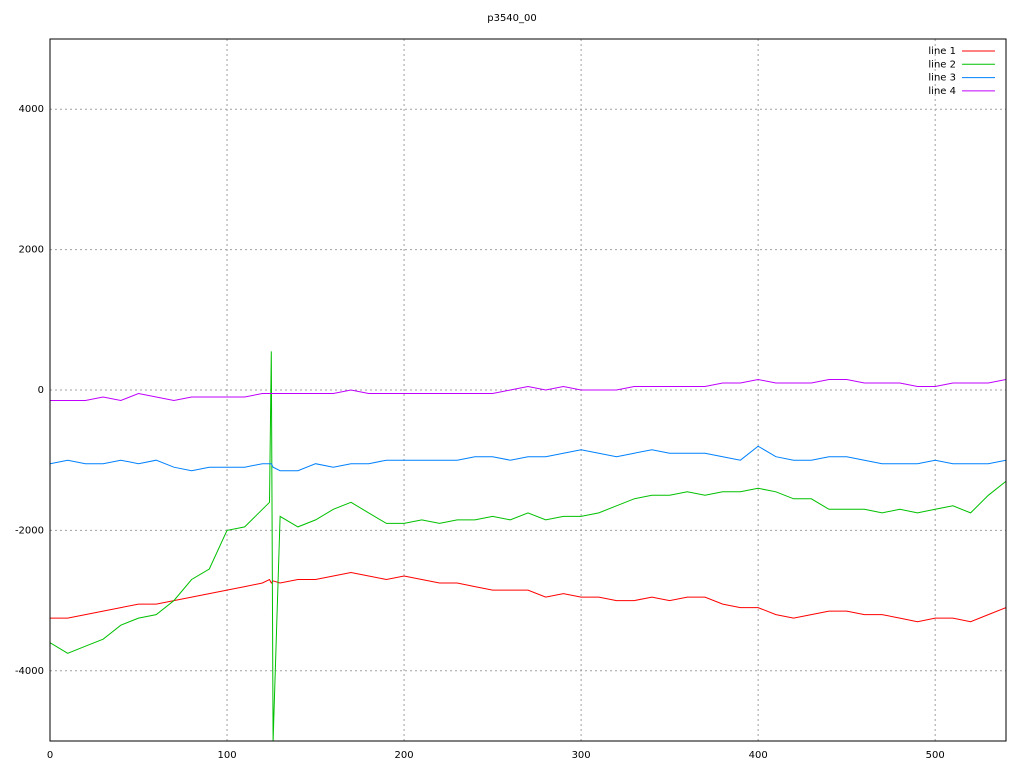 The height and width of the screenshot is (768, 1024). I want to click on legend-label: line 2, so click(942, 64).